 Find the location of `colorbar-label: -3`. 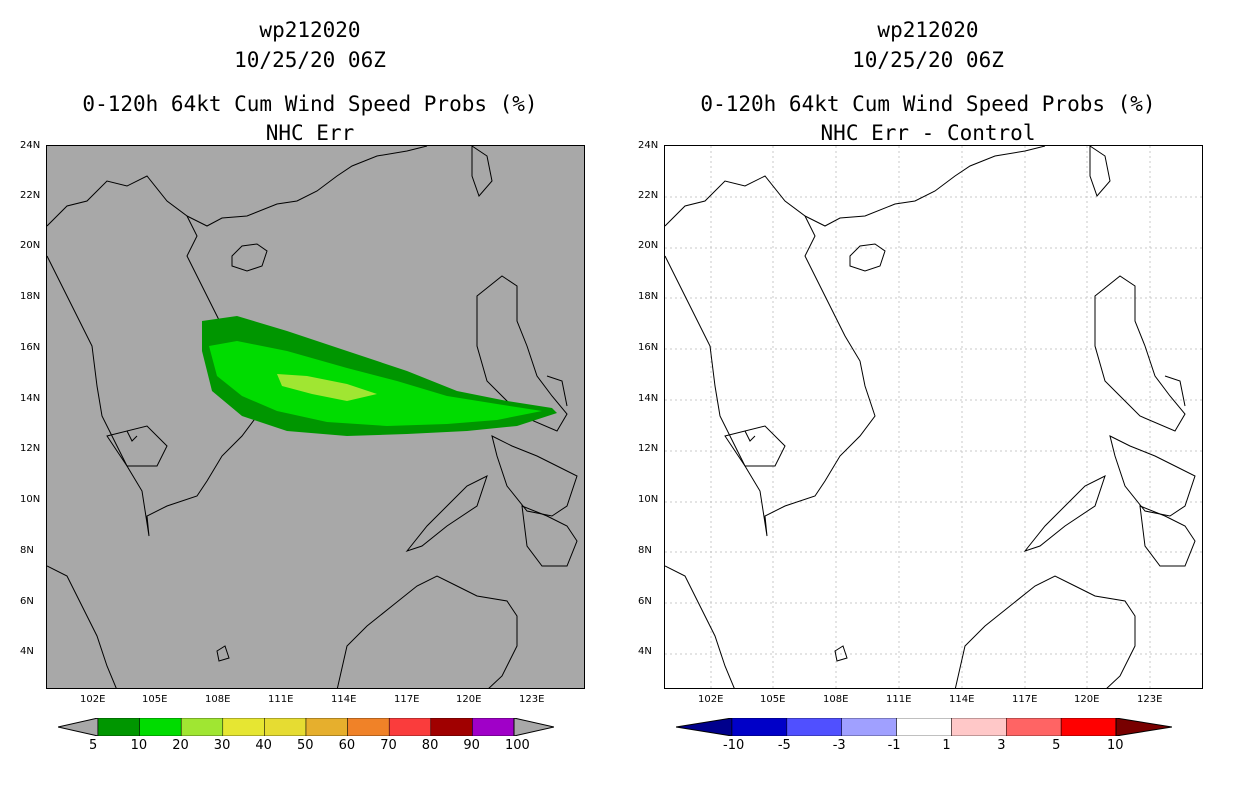

colorbar-label: -3 is located at coordinates (839, 745).